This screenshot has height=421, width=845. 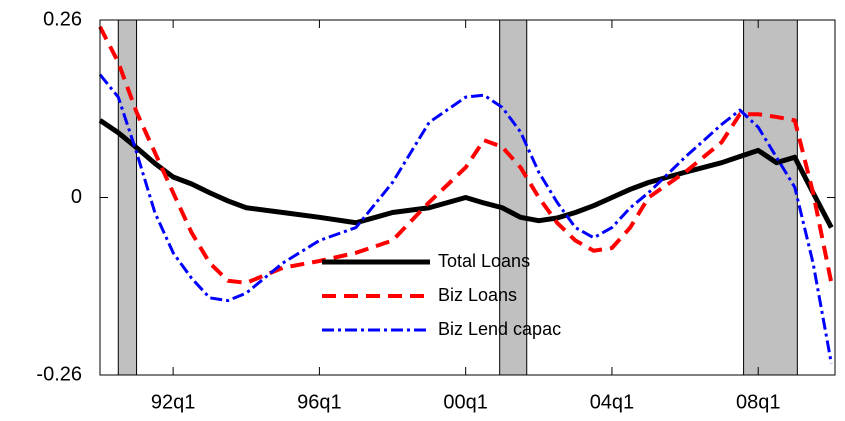 I want to click on y-tick-label: 0, so click(x=76, y=197).